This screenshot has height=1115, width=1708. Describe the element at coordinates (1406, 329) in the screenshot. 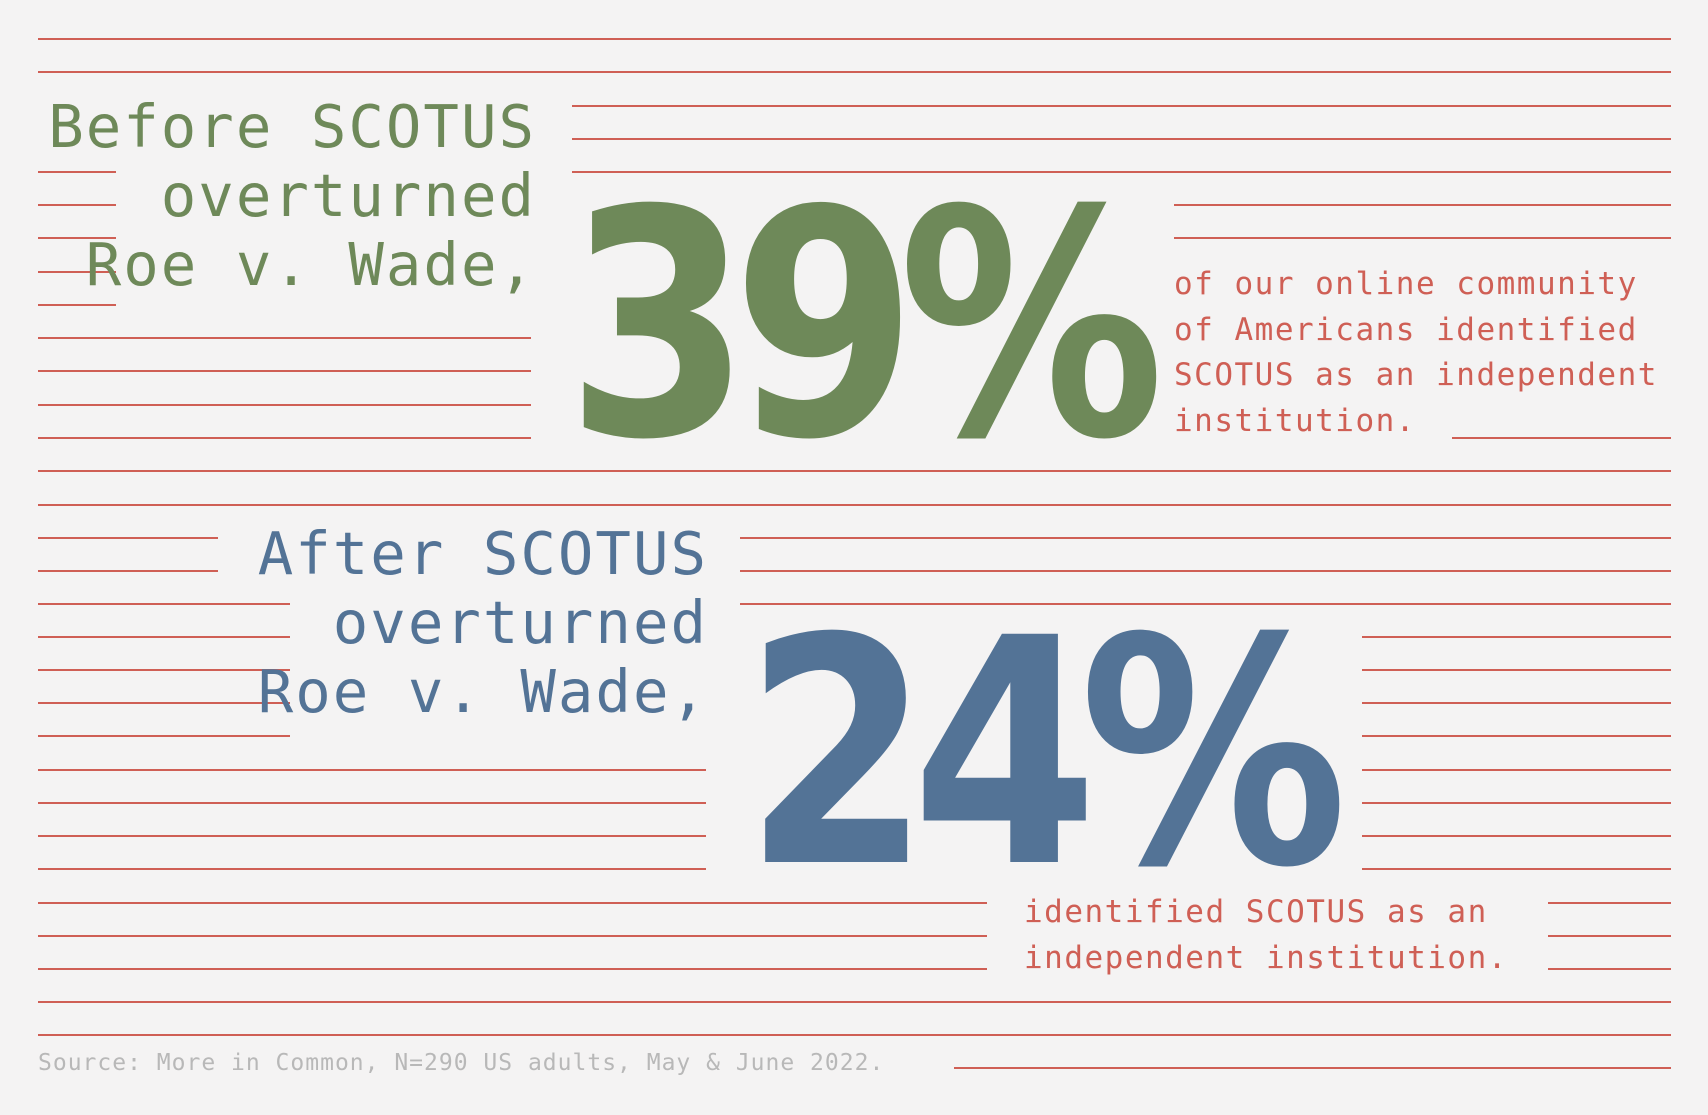

I see `before-description-line-2: of Americans identified` at that location.